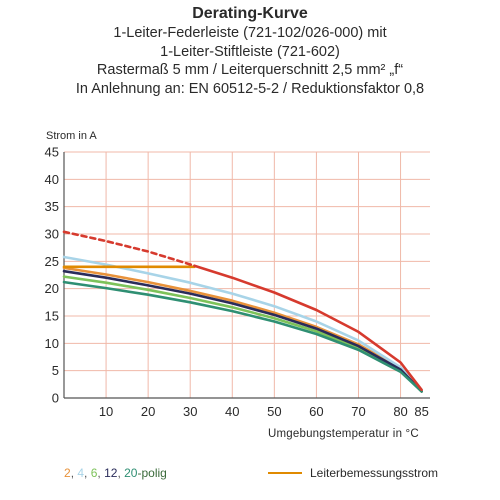 Image resolution: width=500 pixels, height=500 pixels. What do you see at coordinates (71, 136) in the screenshot?
I see `y-axis-label: Strom in A` at bounding box center [71, 136].